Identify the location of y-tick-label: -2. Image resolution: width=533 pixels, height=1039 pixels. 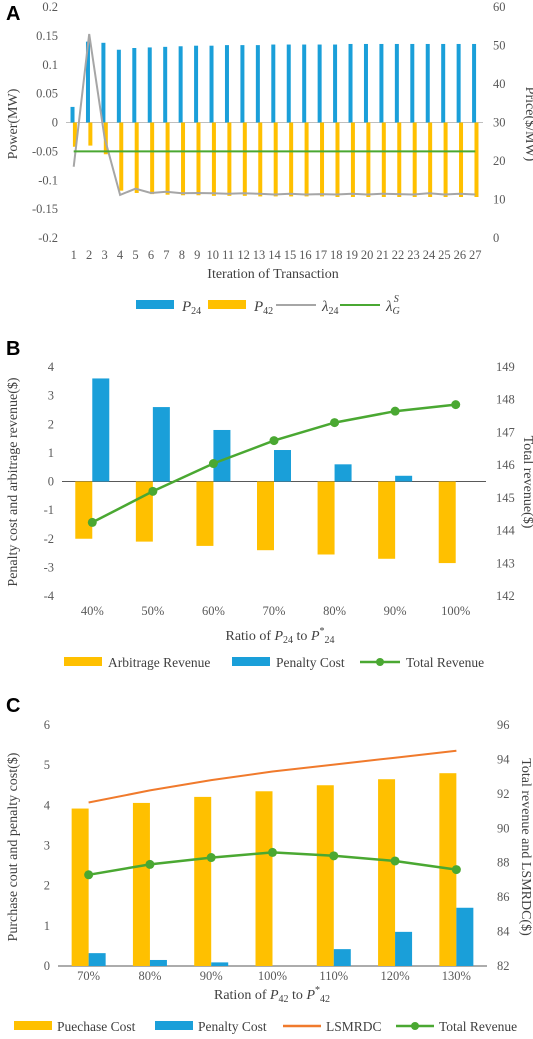
(49, 539).